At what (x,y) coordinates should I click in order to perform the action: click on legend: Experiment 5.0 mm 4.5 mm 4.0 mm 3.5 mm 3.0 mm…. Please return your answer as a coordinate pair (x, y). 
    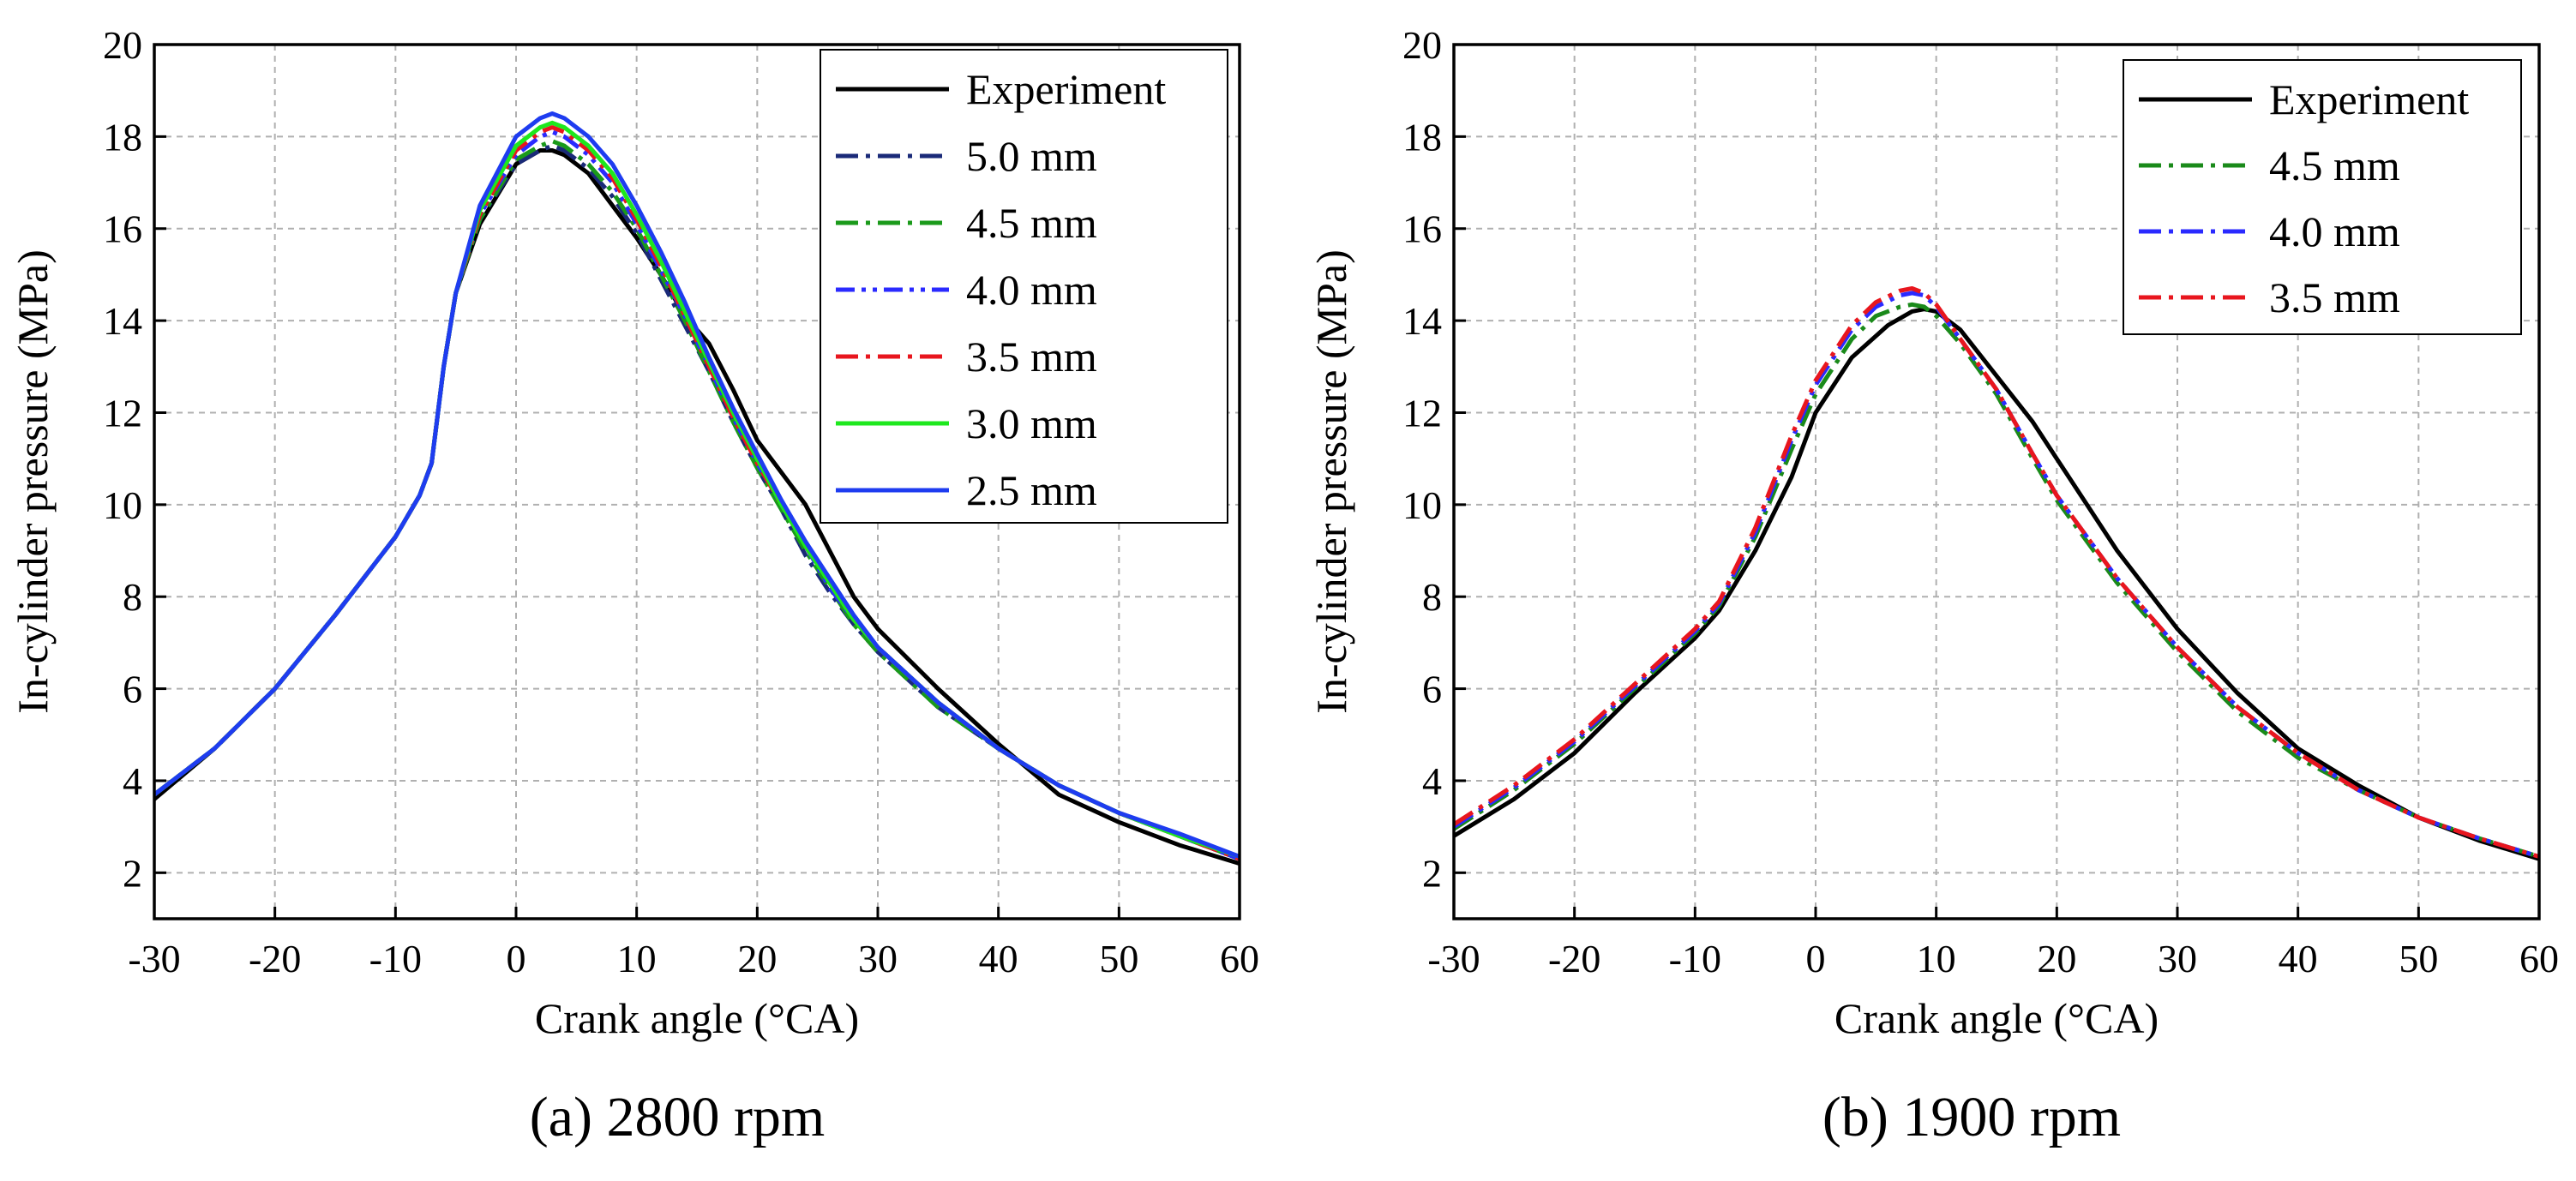
    Looking at the image, I should click on (1024, 286).